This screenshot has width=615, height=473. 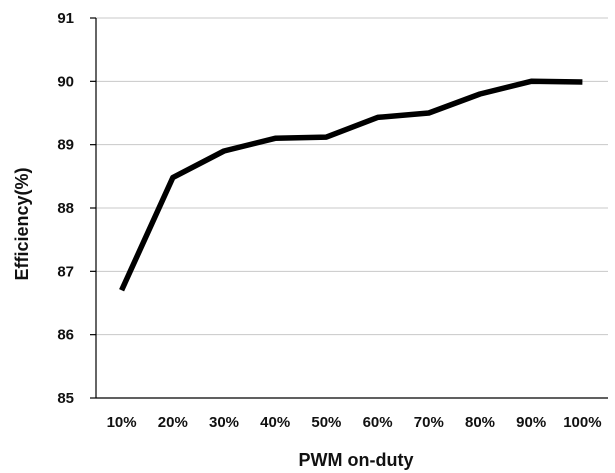 I want to click on y-tick-labels: 85 86 87 88 89 90 91, so click(x=76, y=208).